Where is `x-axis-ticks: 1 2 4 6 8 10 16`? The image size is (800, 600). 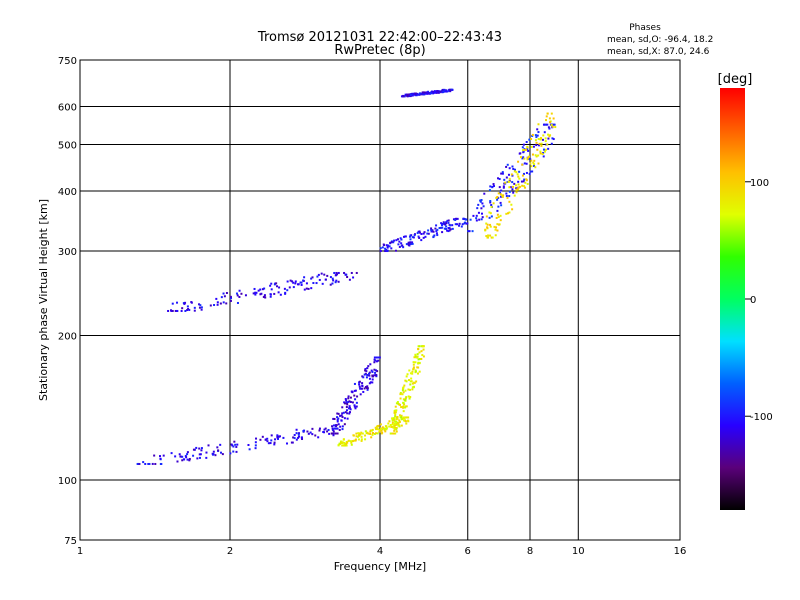
x-axis-ticks: 1 2 4 6 8 10 16 is located at coordinates (382, 551).